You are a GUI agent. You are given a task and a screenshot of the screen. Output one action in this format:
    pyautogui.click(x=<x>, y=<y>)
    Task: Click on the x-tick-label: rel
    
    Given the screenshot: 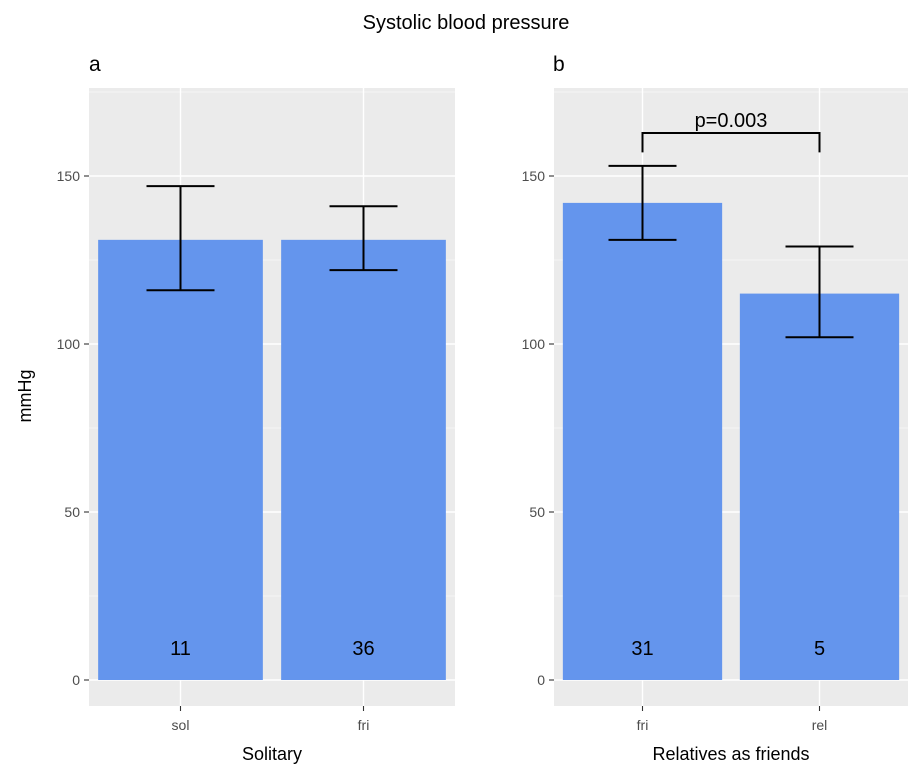 What is the action you would take?
    pyautogui.click(x=820, y=725)
    